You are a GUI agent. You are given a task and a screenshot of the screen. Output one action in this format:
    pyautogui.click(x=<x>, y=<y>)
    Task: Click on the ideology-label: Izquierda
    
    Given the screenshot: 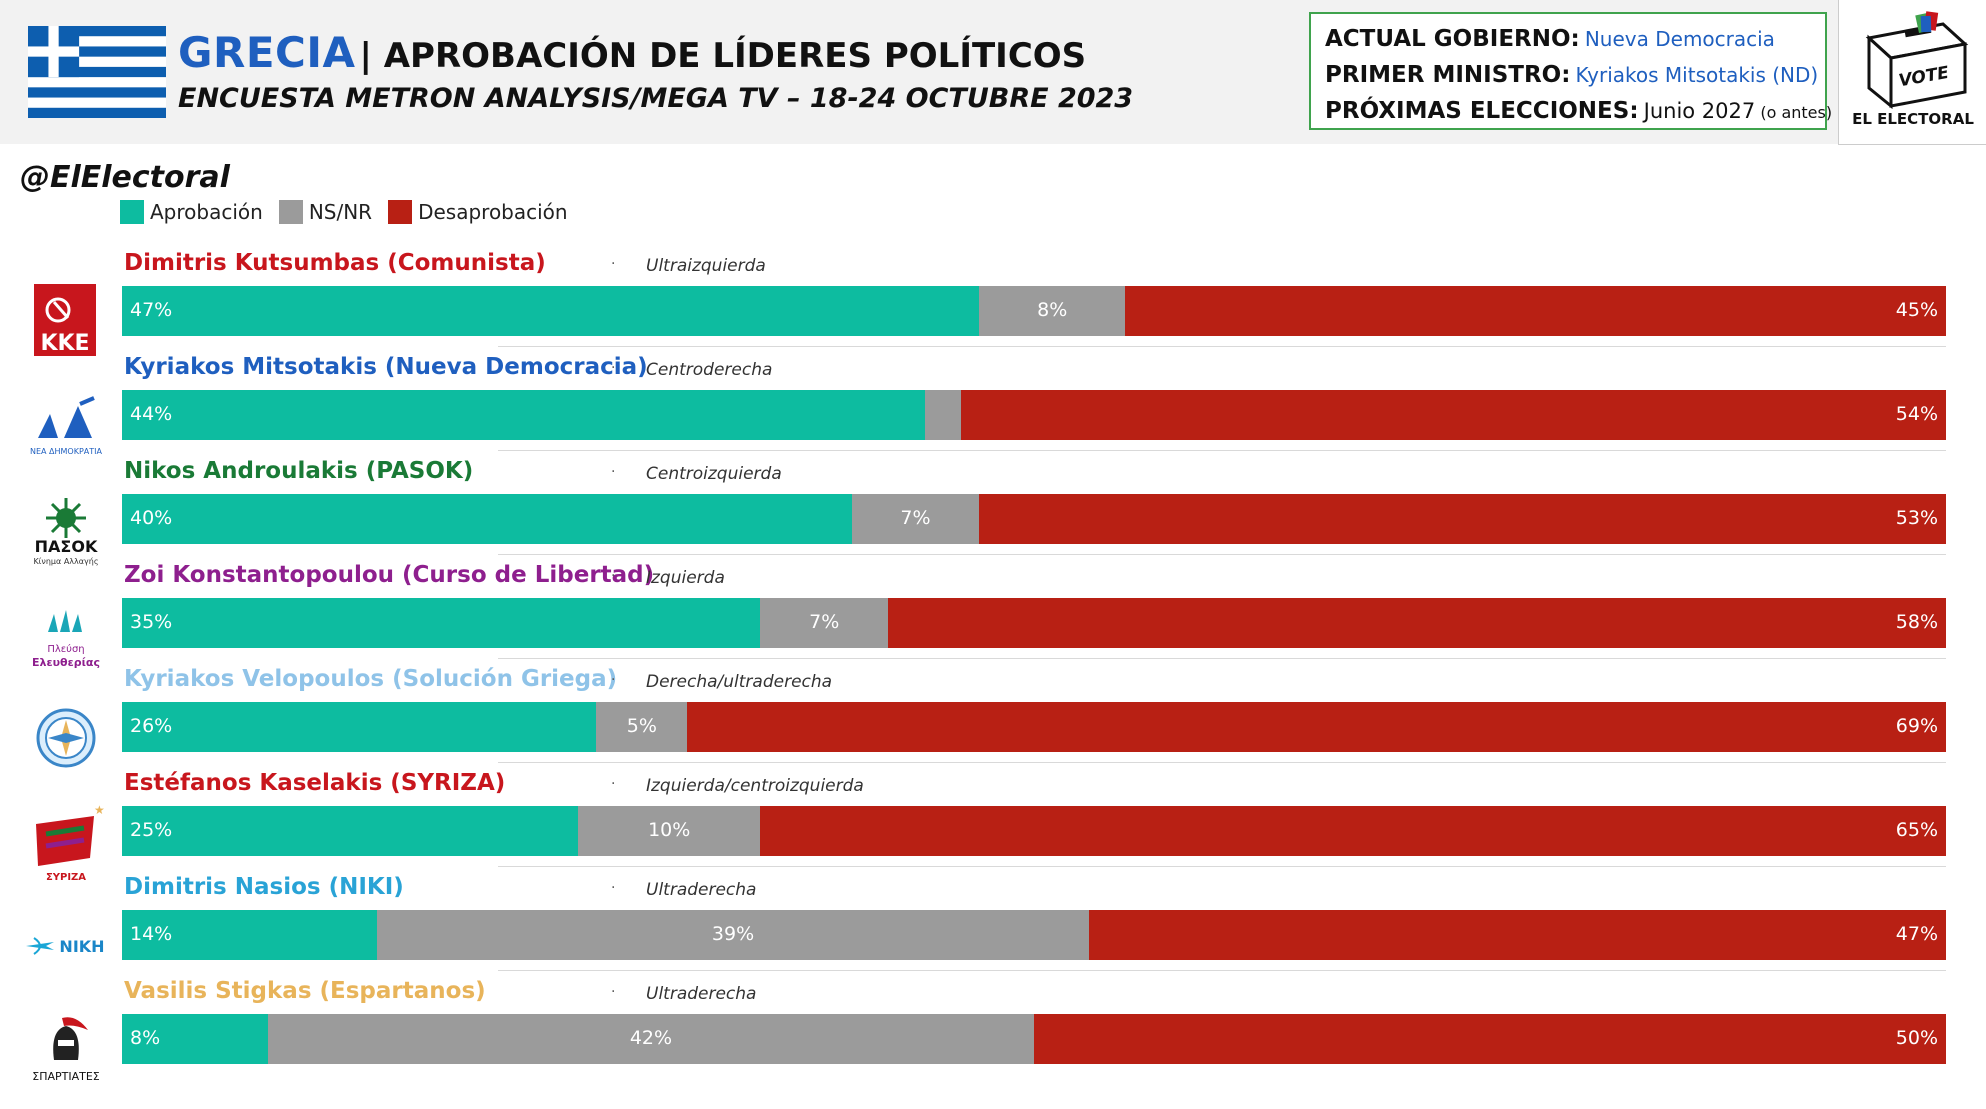 What is the action you would take?
    pyautogui.click(x=685, y=578)
    